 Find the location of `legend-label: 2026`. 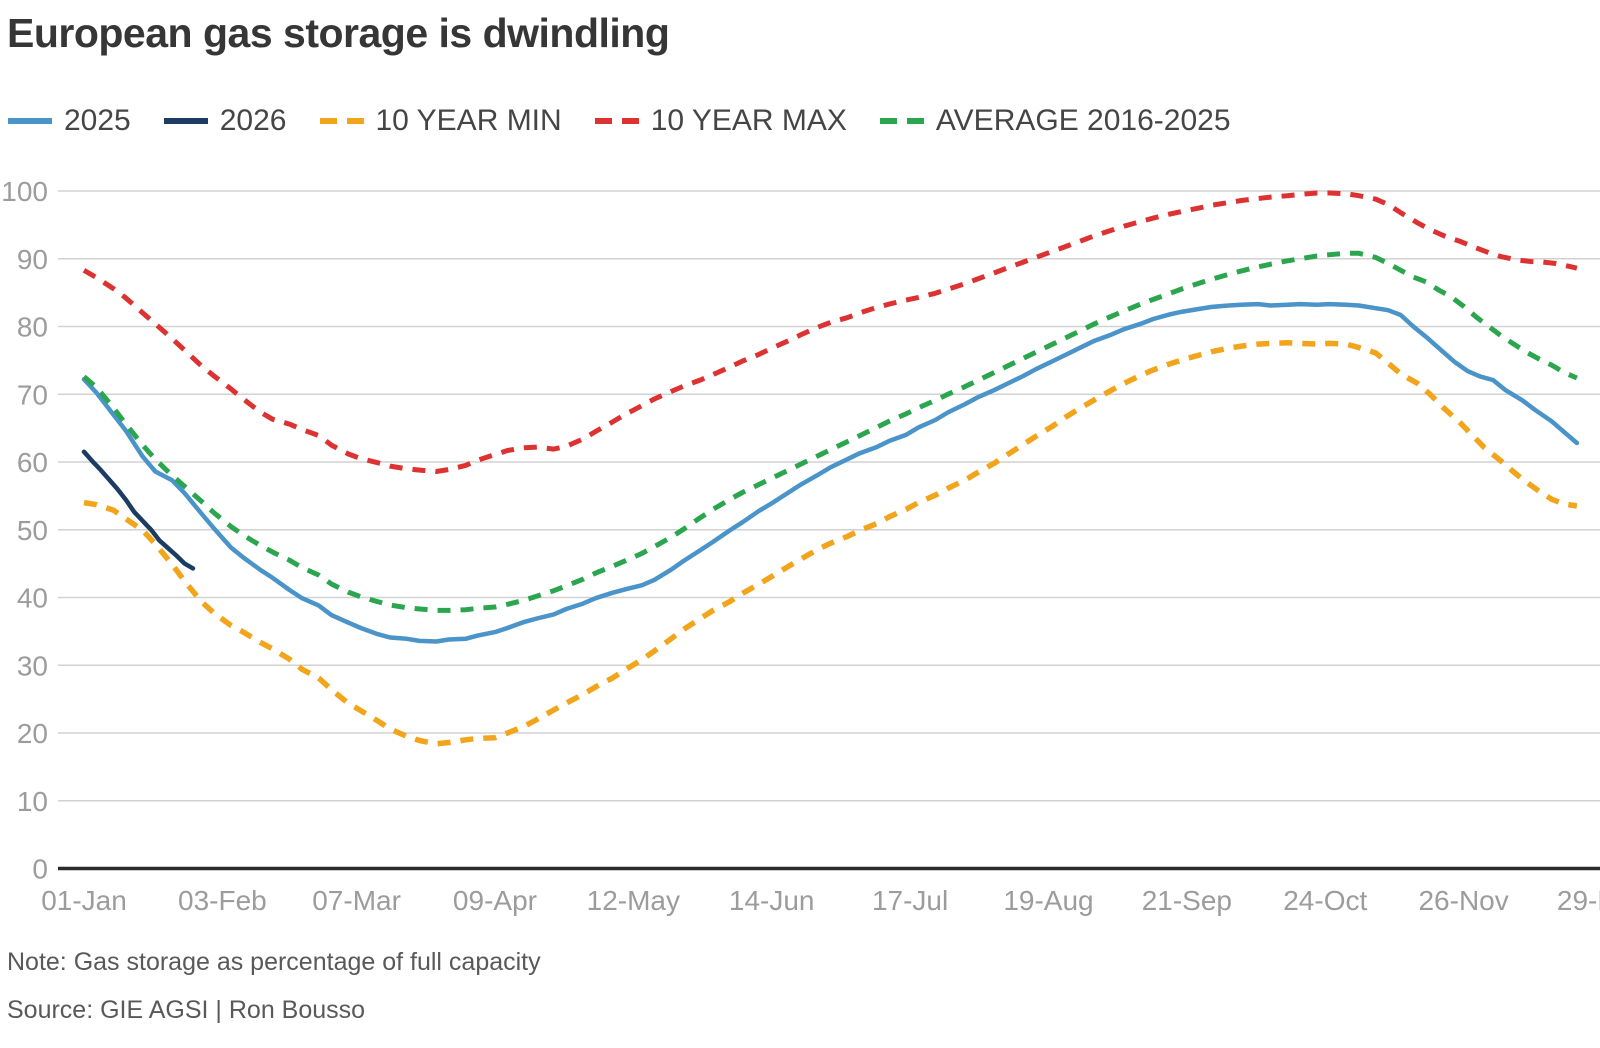

legend-label: 2026 is located at coordinates (253, 120).